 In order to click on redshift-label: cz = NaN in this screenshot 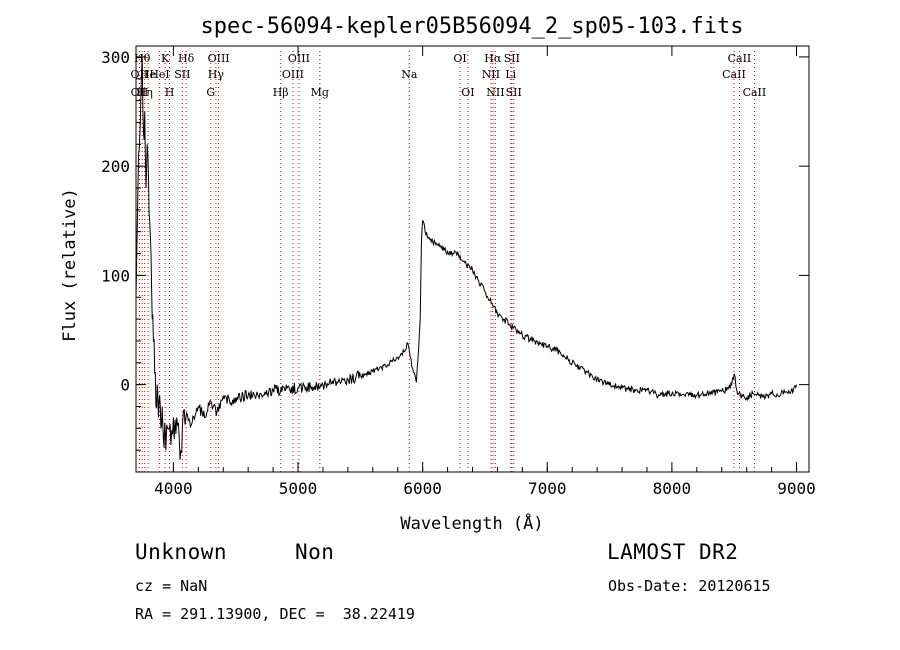, I will do `click(171, 586)`.